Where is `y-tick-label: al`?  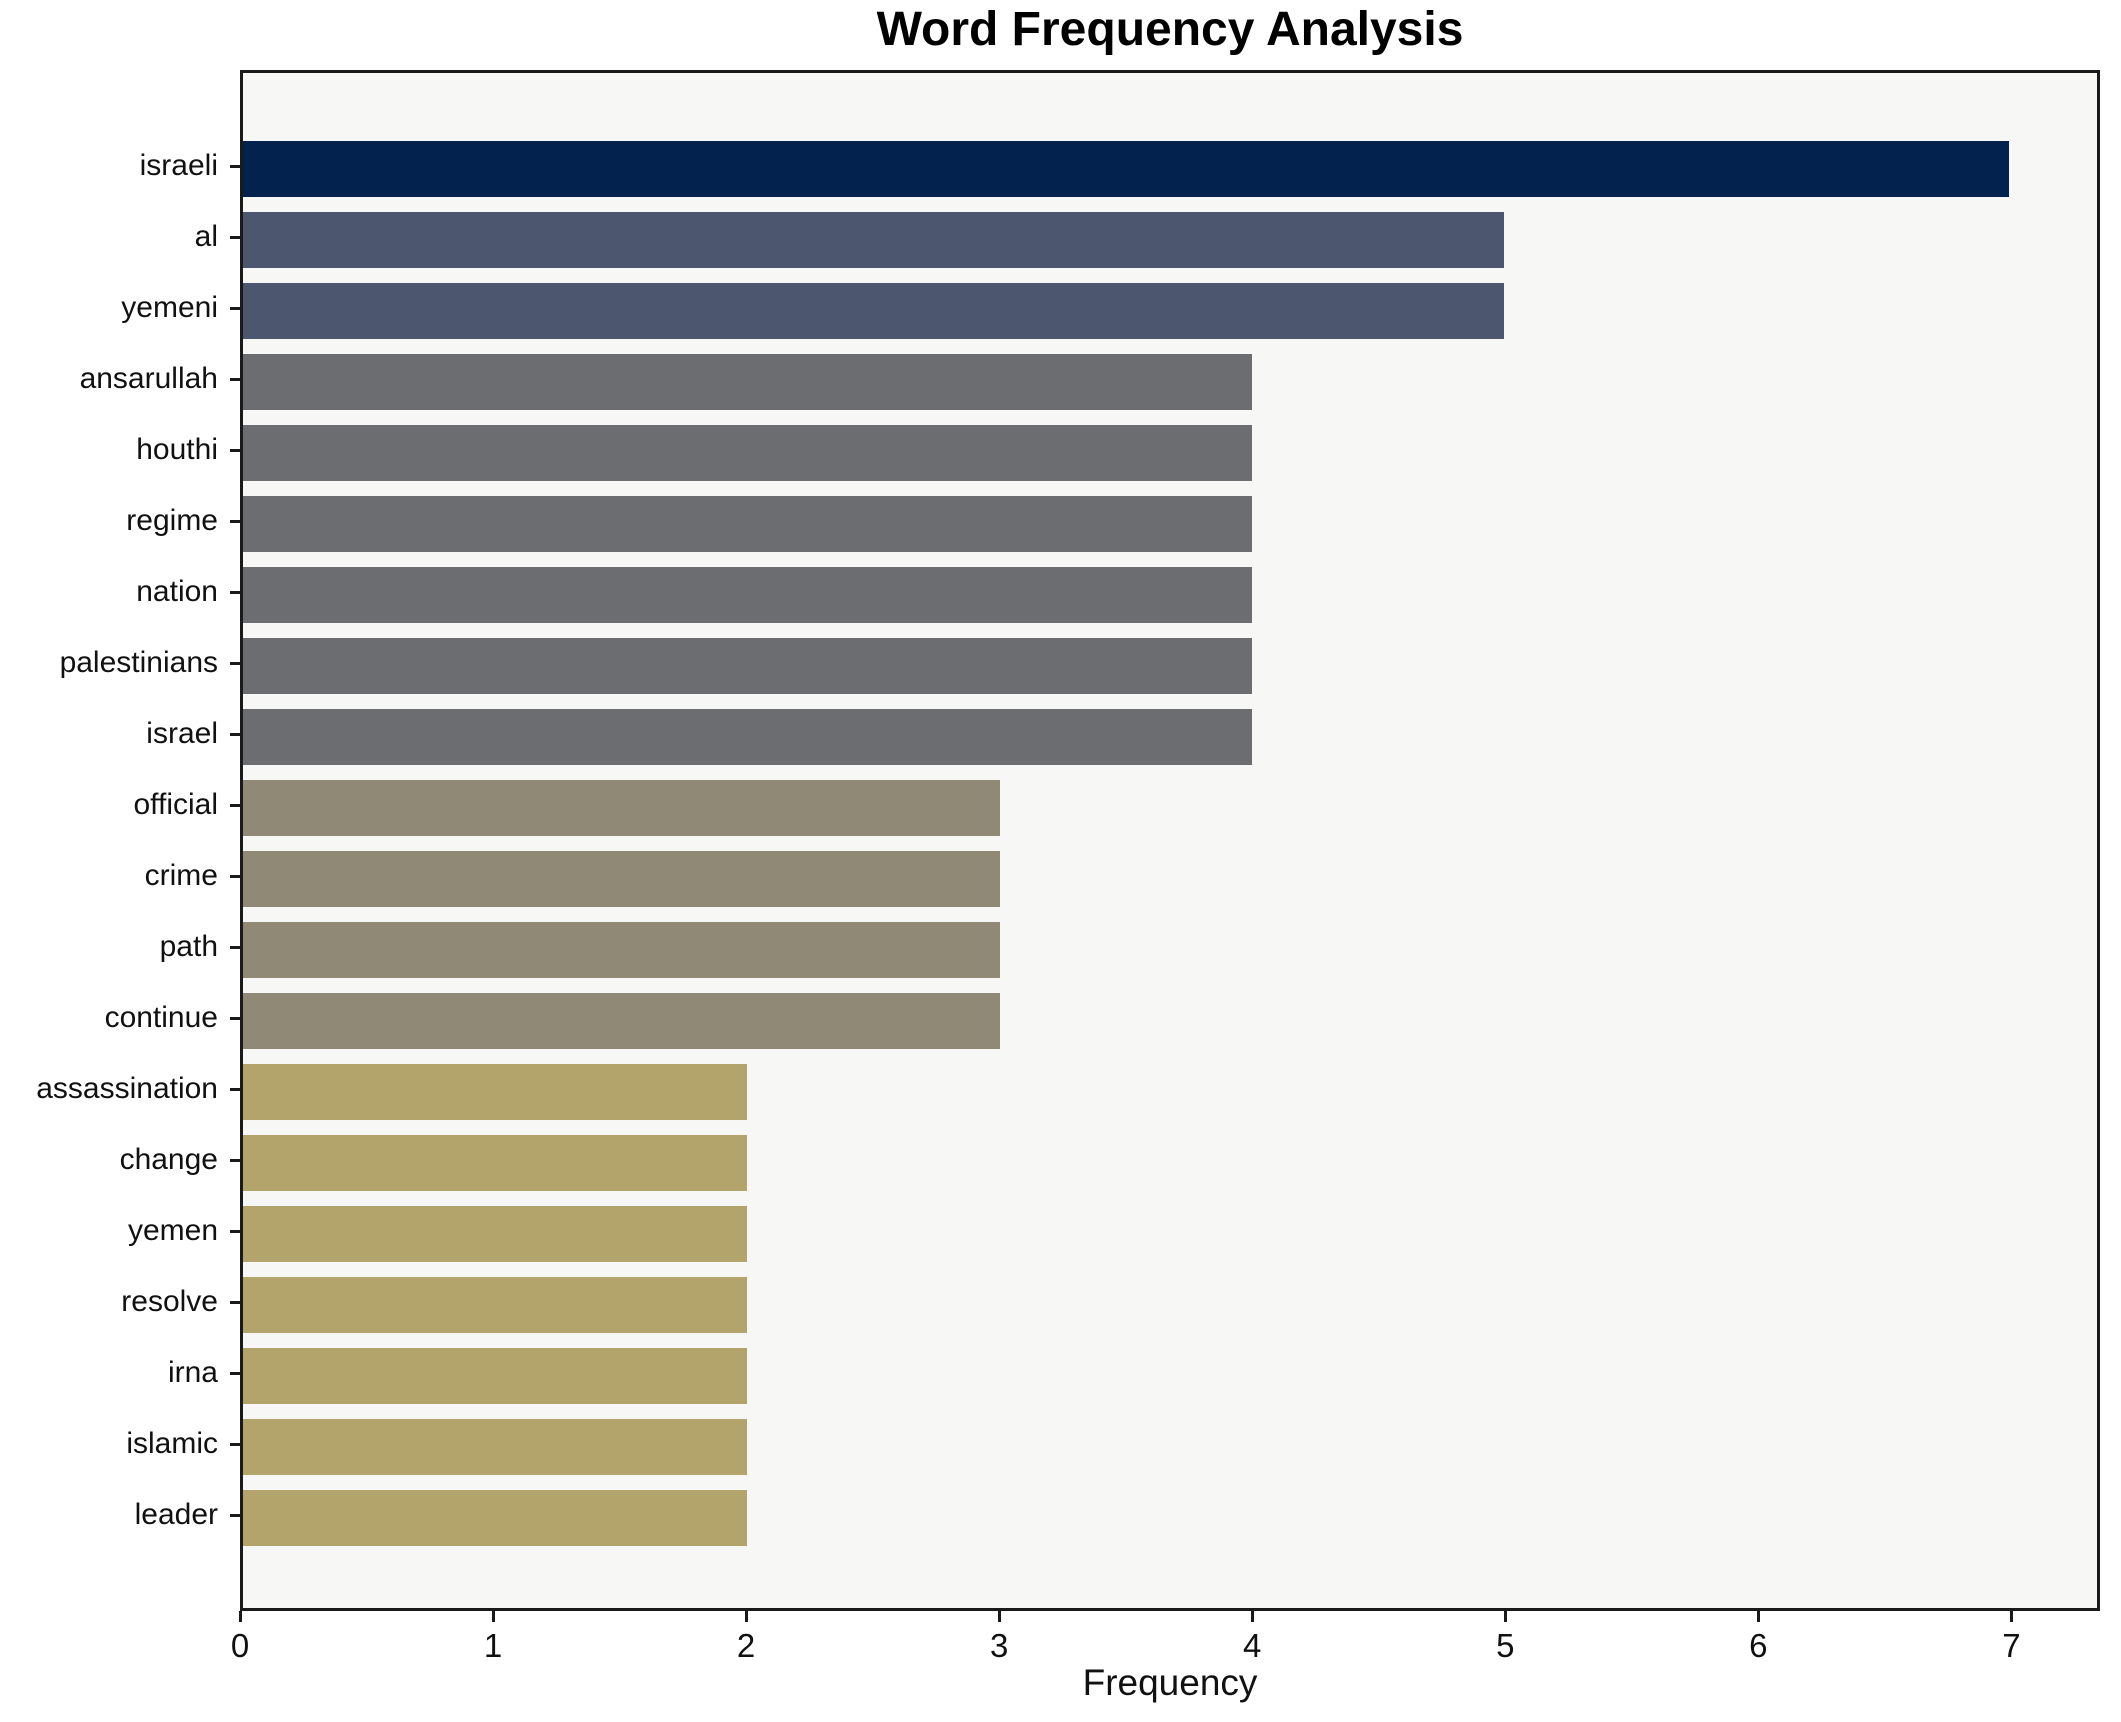 y-tick-label: al is located at coordinates (206, 236).